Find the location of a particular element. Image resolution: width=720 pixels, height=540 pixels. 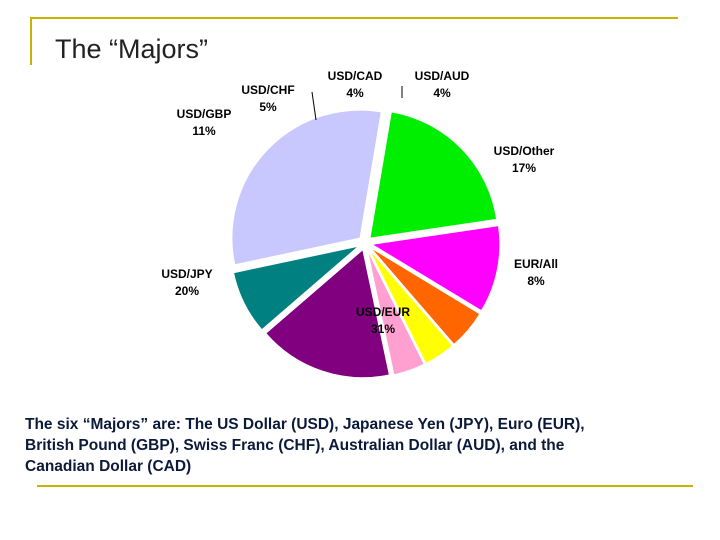

slice-label-usd-cad: USD/CAD is located at coordinates (355, 76).